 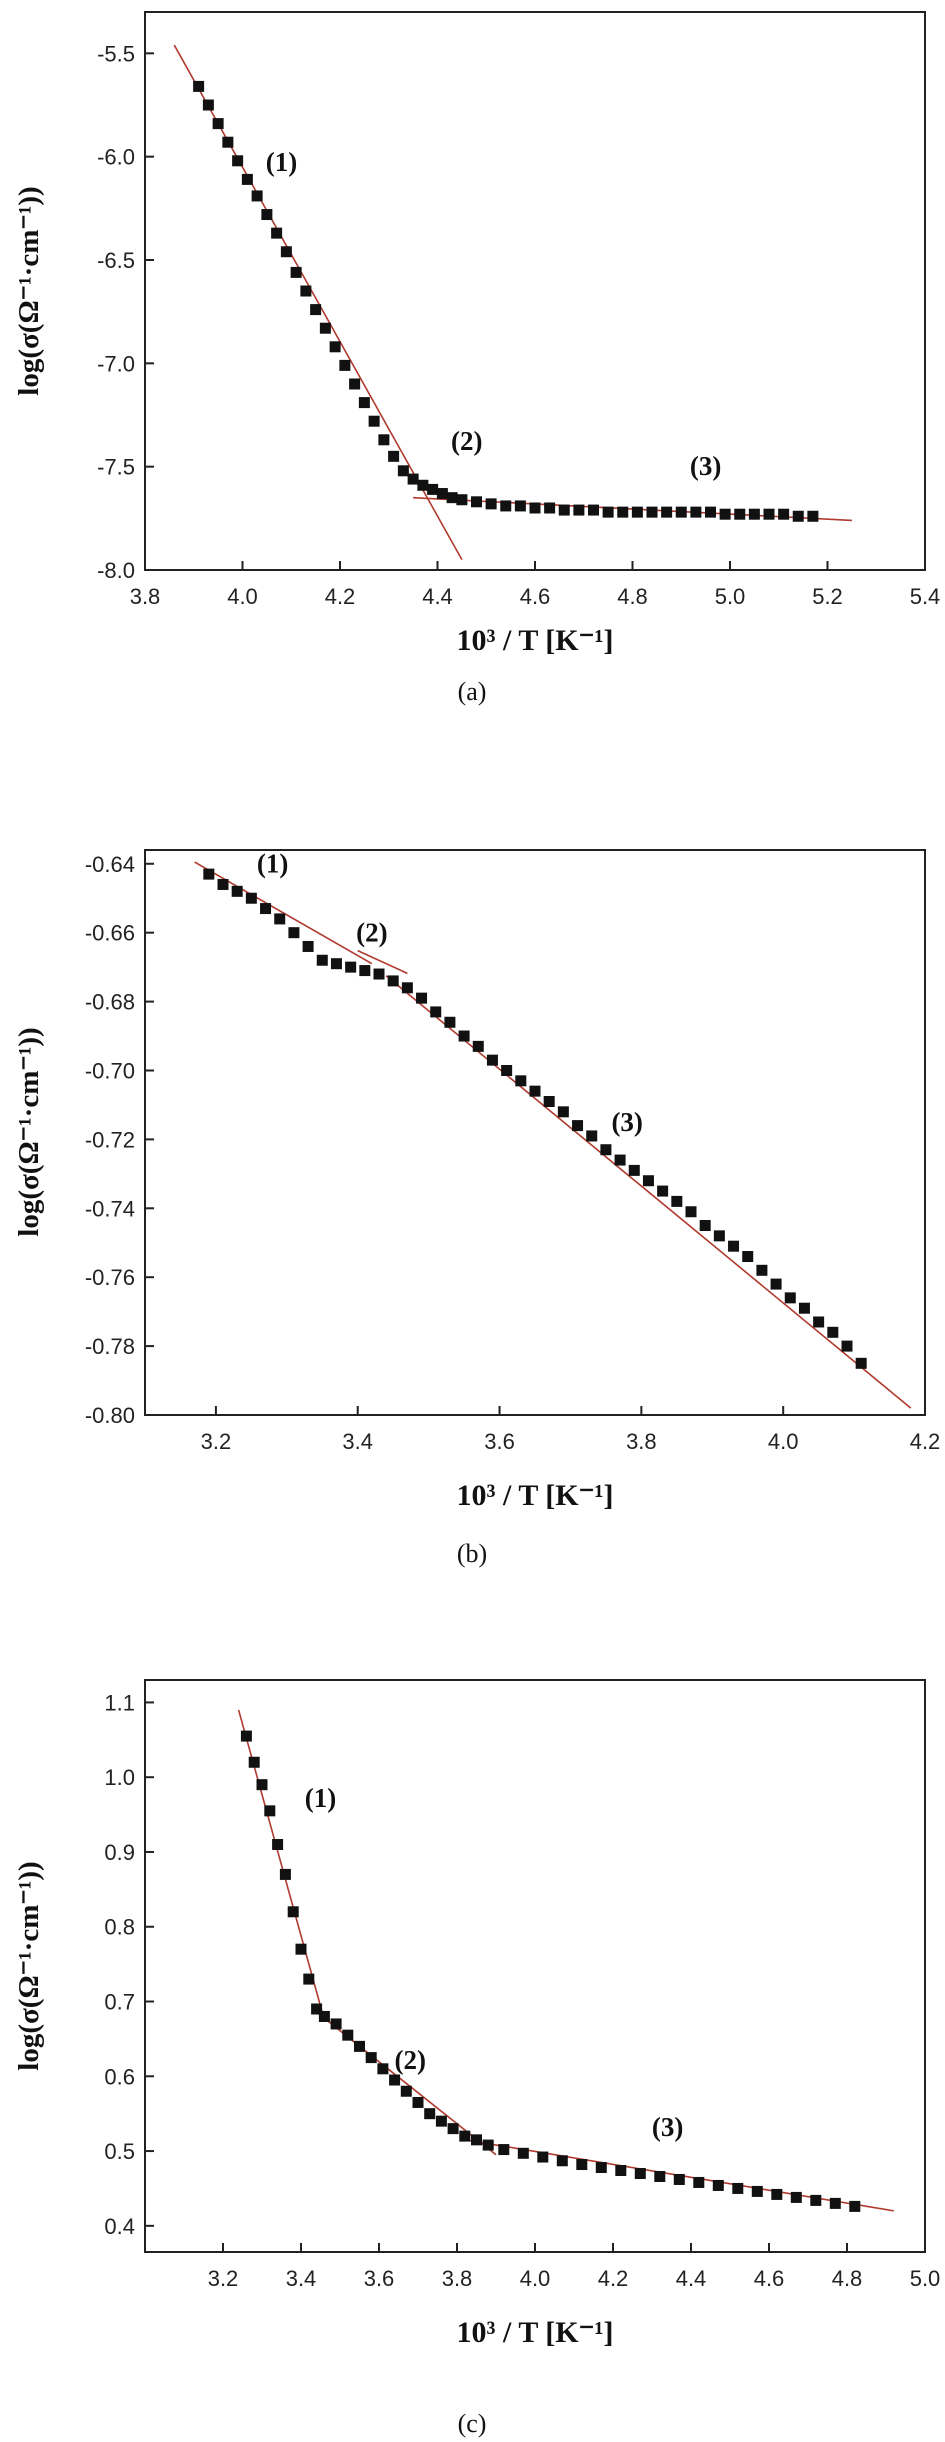 What do you see at coordinates (242, 596) in the screenshot?
I see `x-tick-label-a: 4.0` at bounding box center [242, 596].